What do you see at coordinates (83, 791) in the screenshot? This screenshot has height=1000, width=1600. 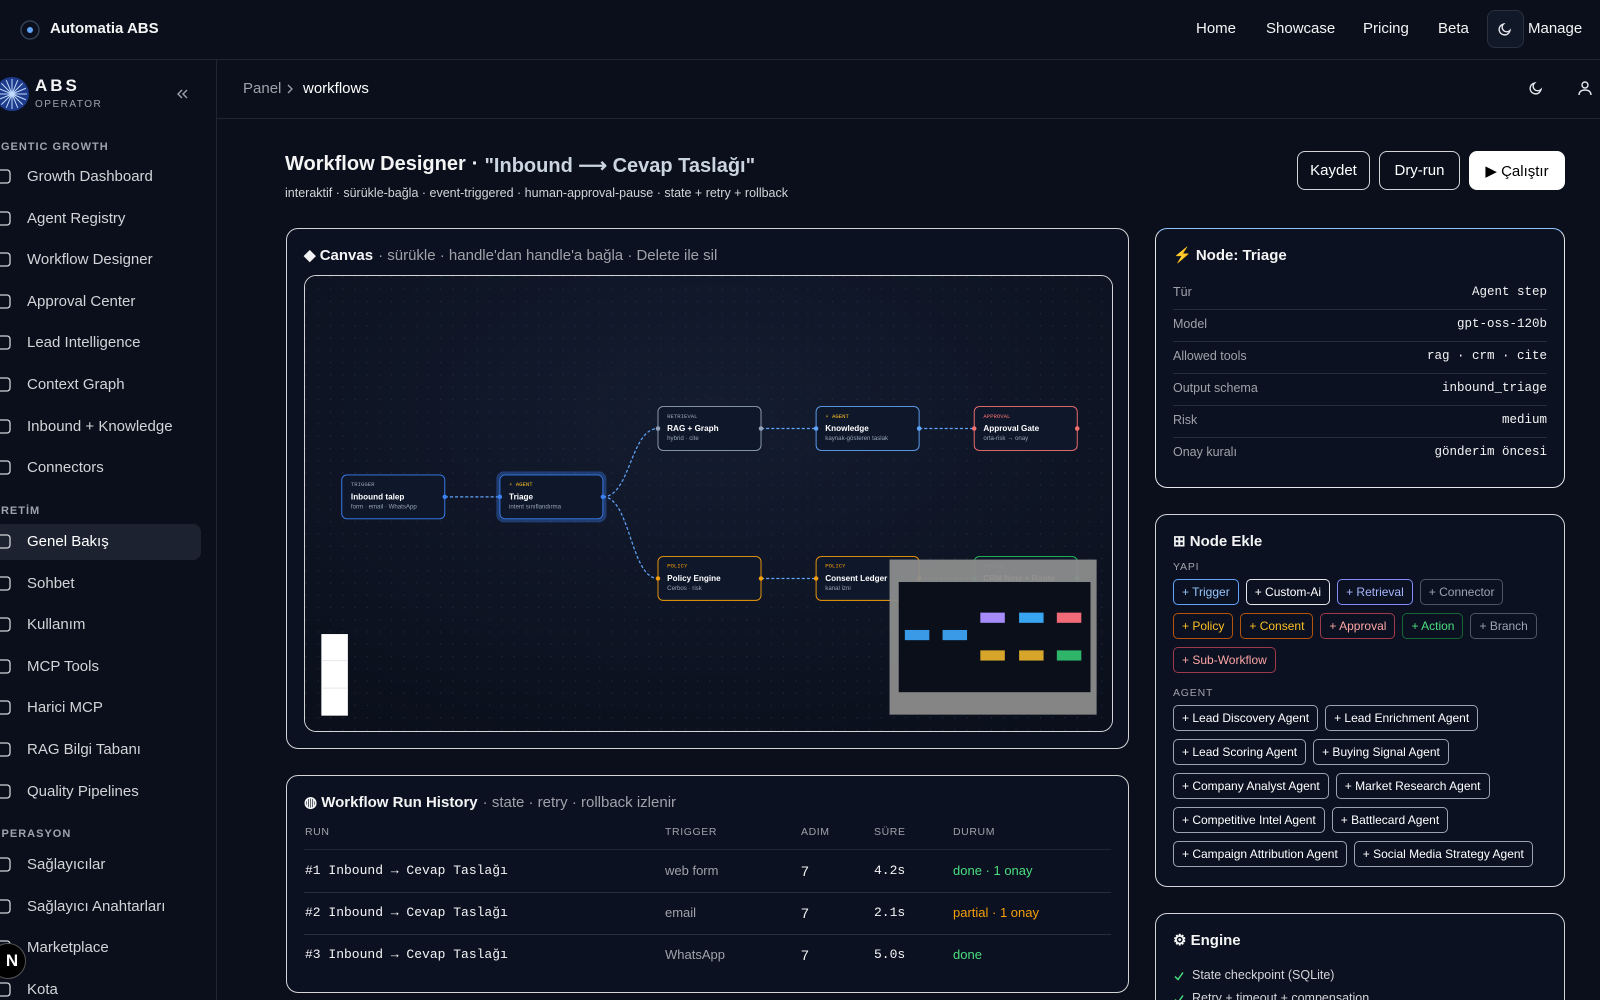 I see `sidebar-link: Quality Pipelines` at bounding box center [83, 791].